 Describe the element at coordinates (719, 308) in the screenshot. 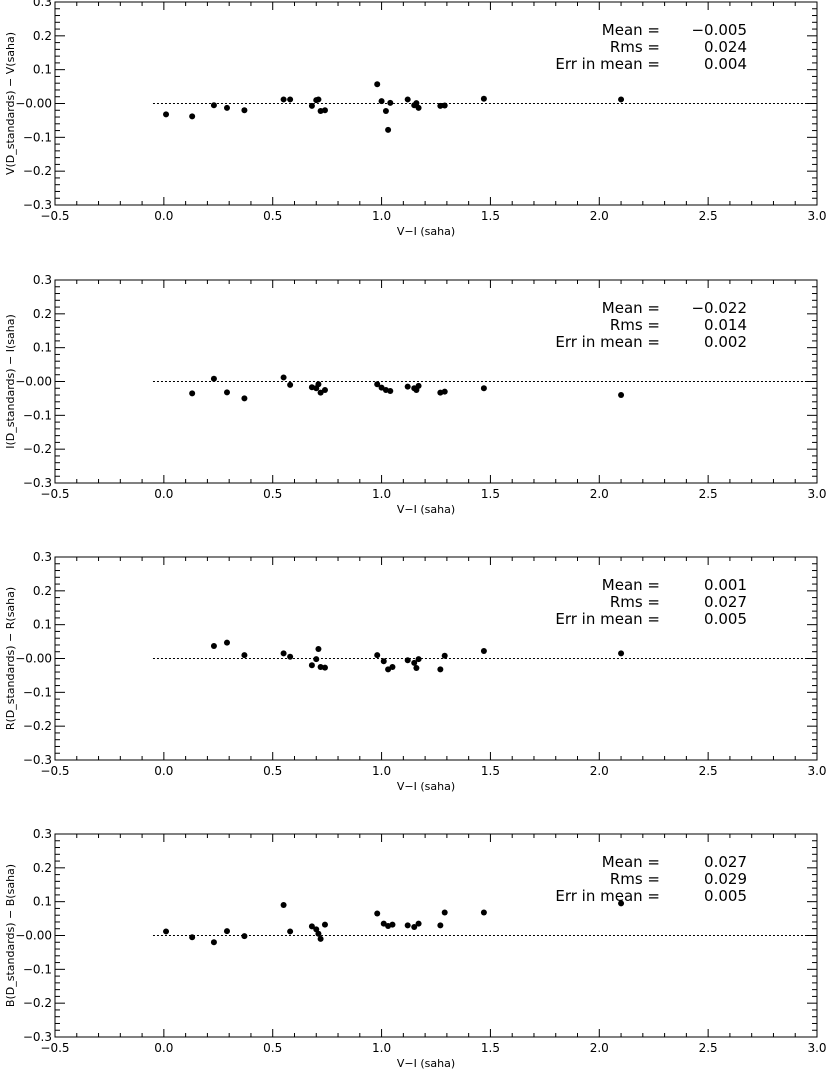

I see `stat-value: −0.022` at that location.